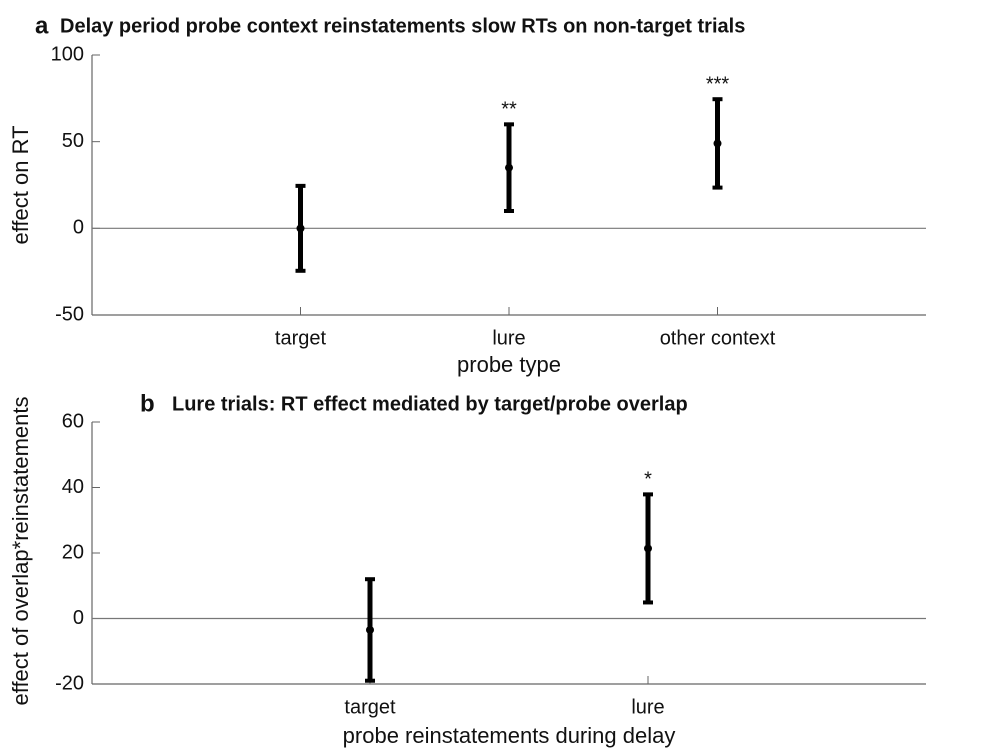  Describe the element at coordinates (69, 314) in the screenshot. I see `y-tick-label: -50` at that location.